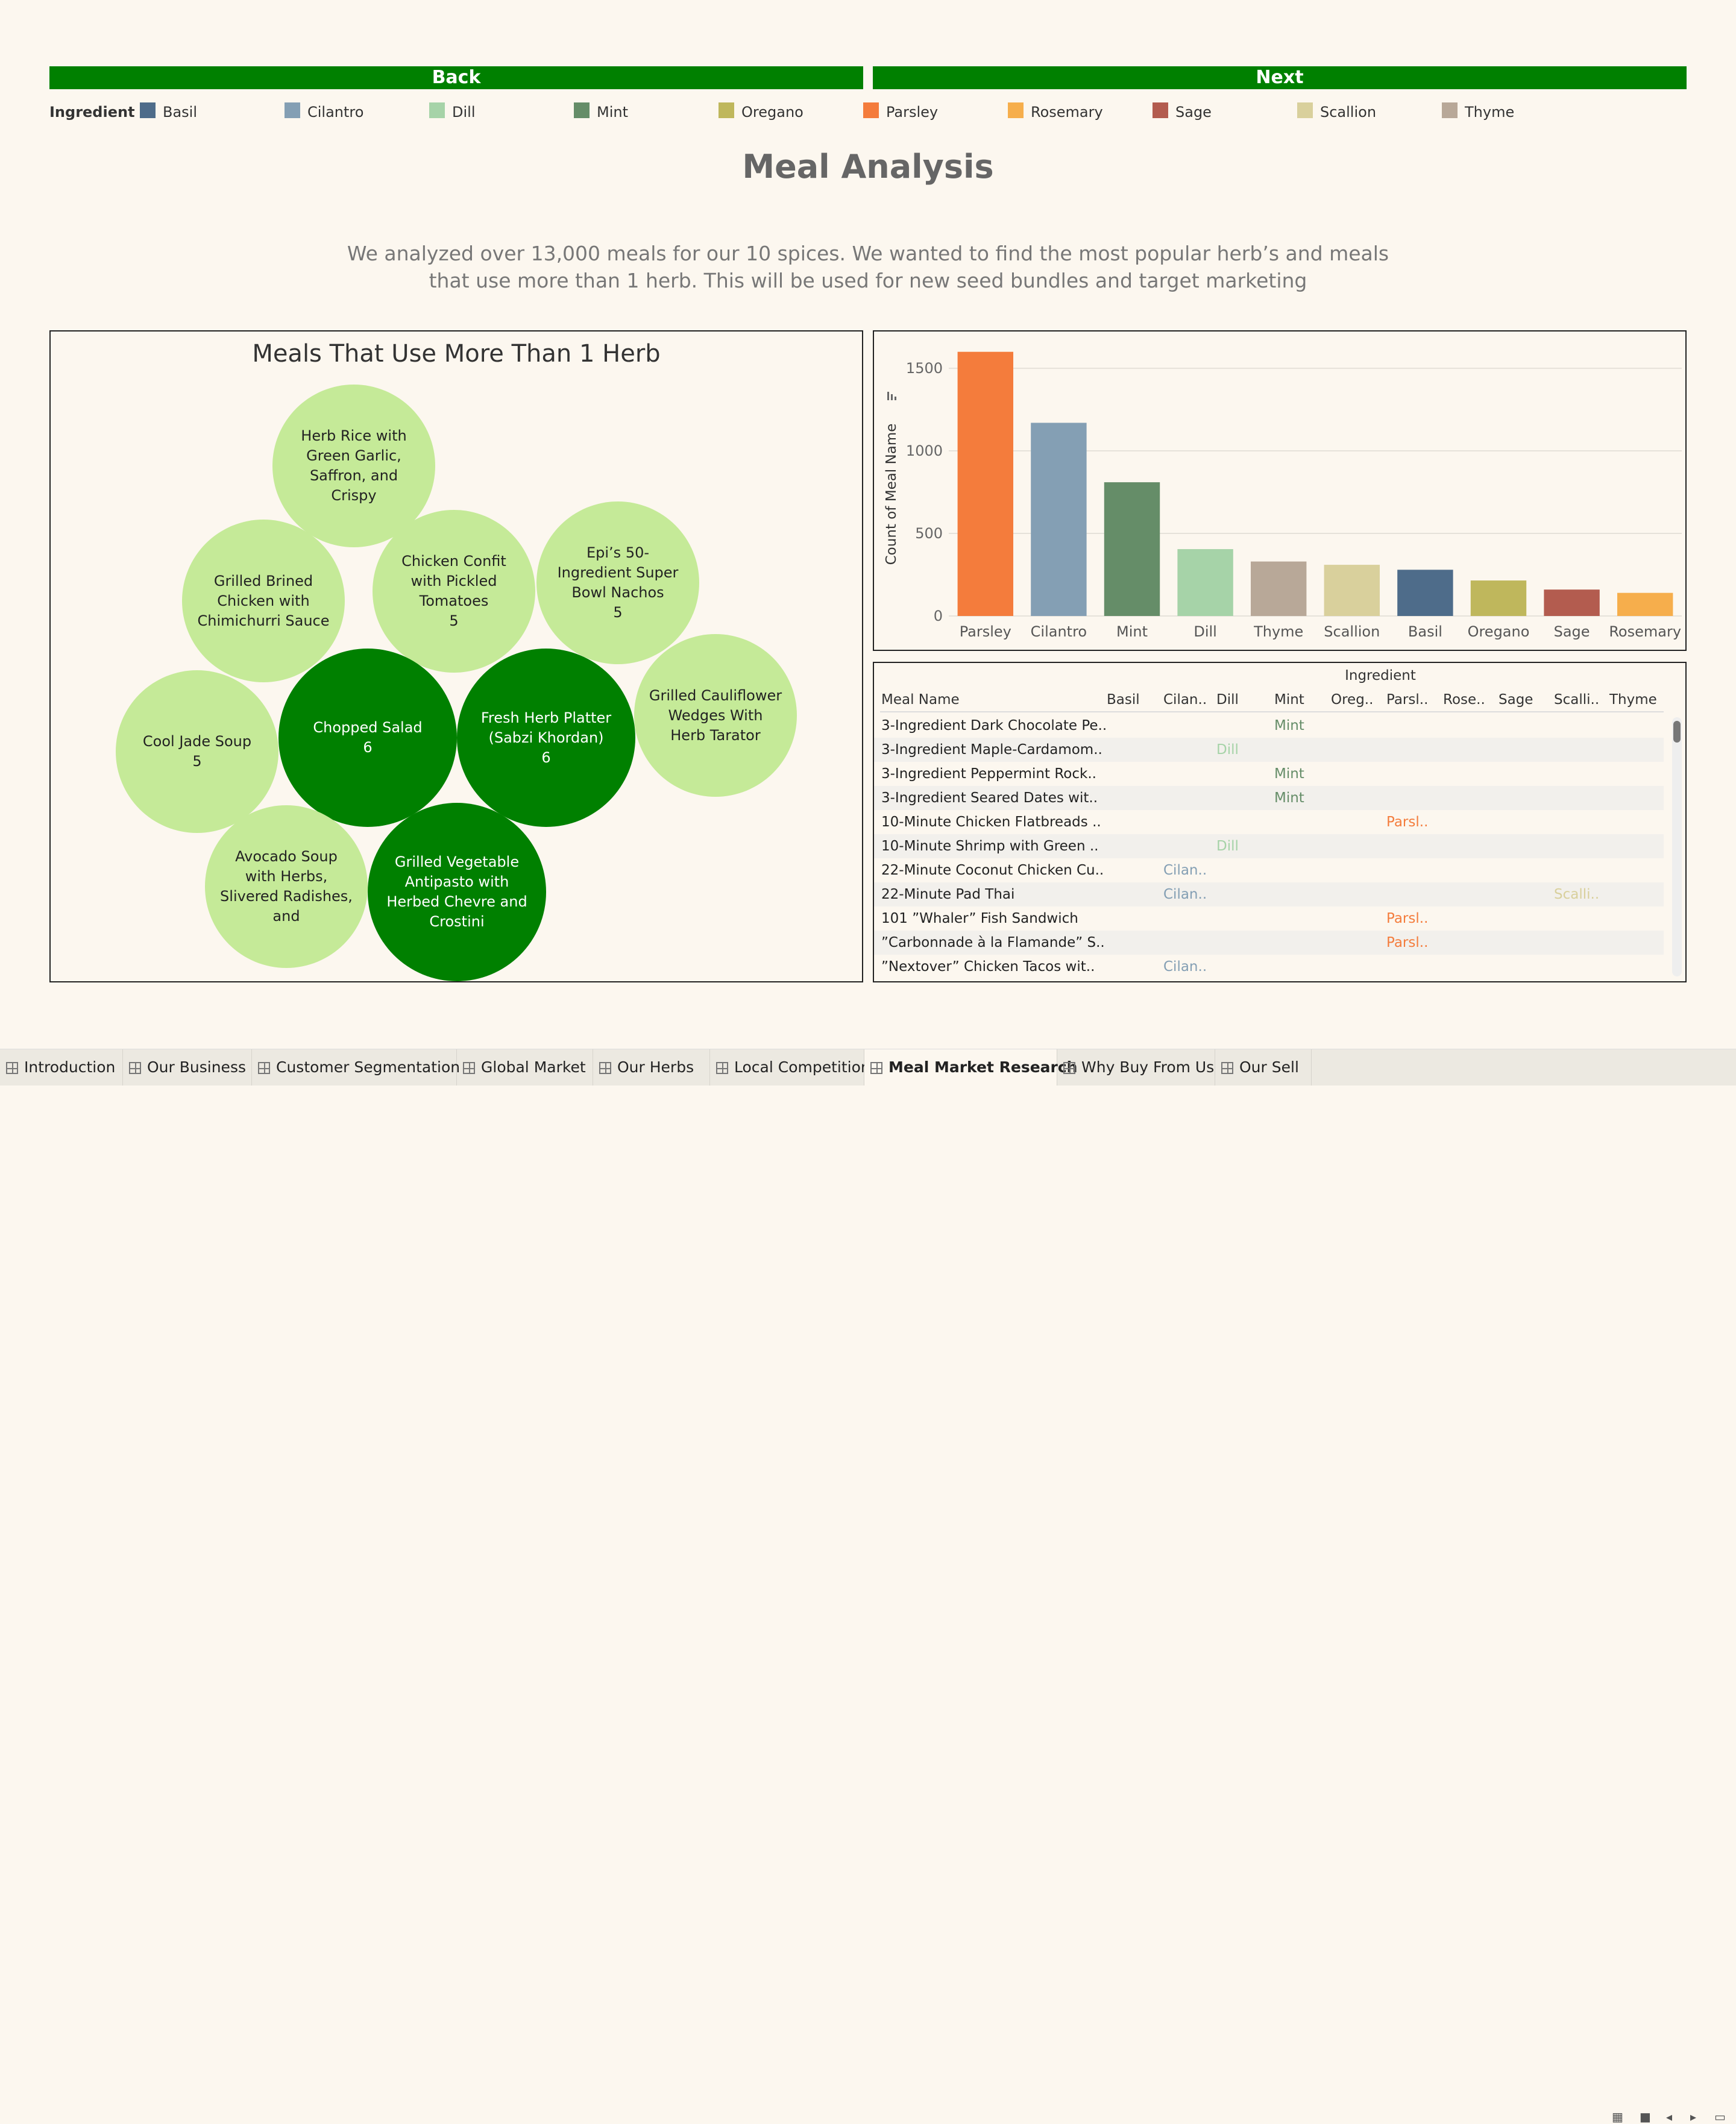  I want to click on column-header-meal-name: Meal Name, so click(920, 700).